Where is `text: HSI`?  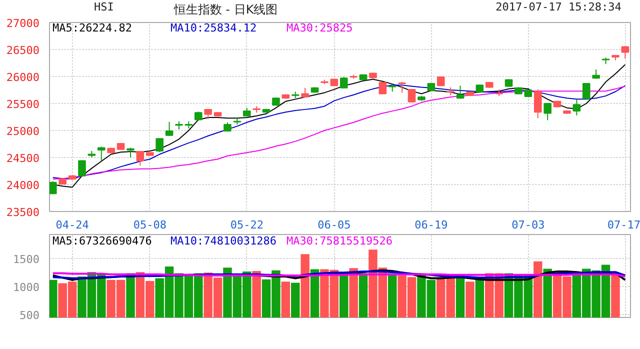 text: HSI is located at coordinates (104, 7).